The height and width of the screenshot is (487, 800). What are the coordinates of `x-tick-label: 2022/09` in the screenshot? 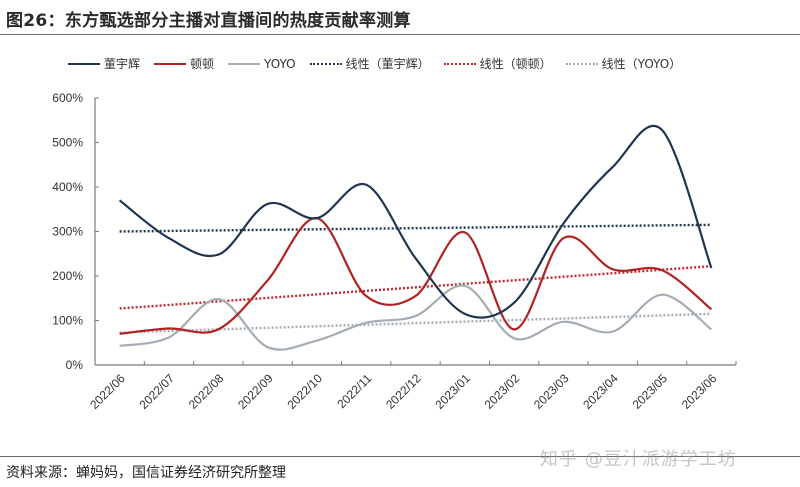 It's located at (255, 391).